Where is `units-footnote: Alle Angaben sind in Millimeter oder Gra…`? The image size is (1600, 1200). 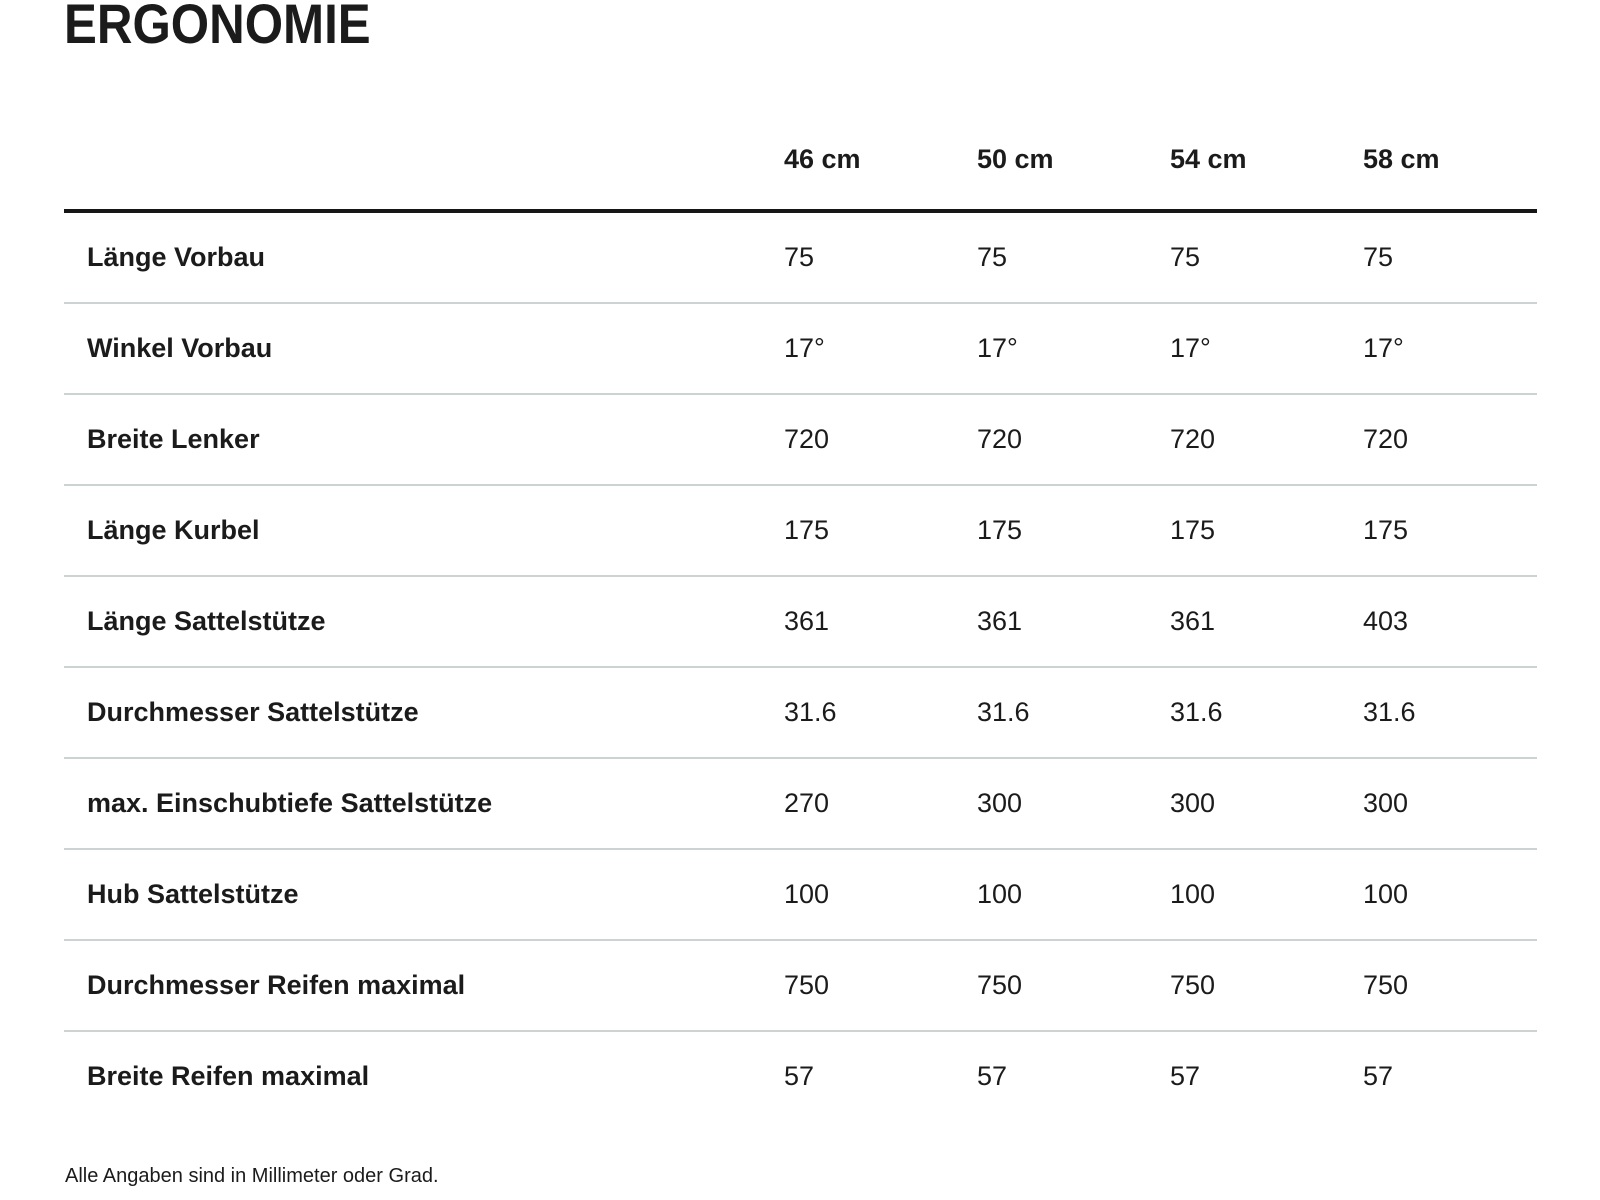 units-footnote: Alle Angaben sind in Millimeter oder Gra… is located at coordinates (252, 1176).